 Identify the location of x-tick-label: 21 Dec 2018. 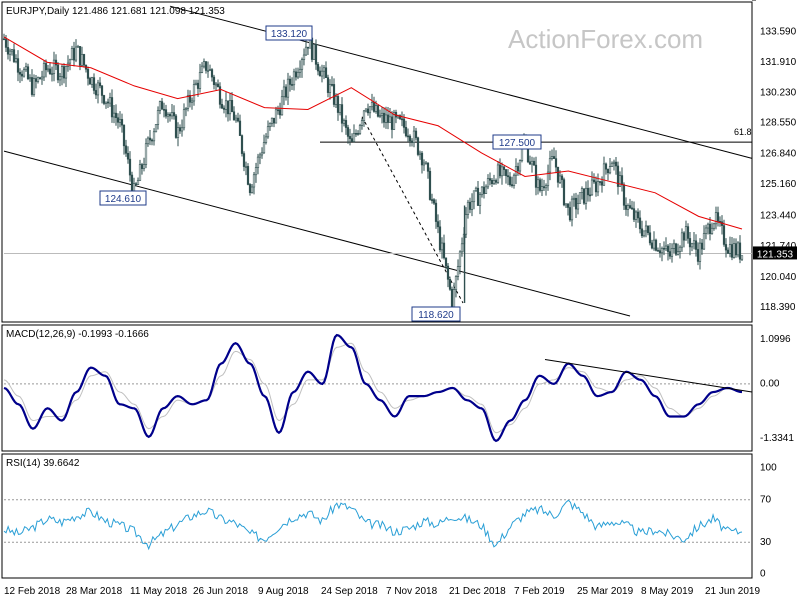
(477, 591).